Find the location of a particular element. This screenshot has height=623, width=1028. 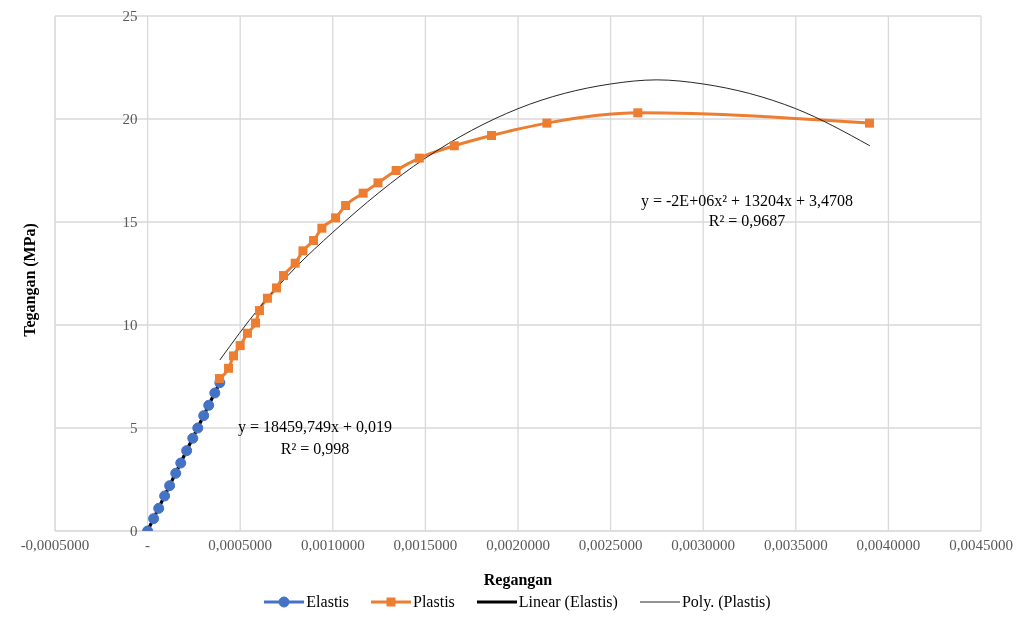

x-tick-label: 0,0045000 is located at coordinates (981, 544).